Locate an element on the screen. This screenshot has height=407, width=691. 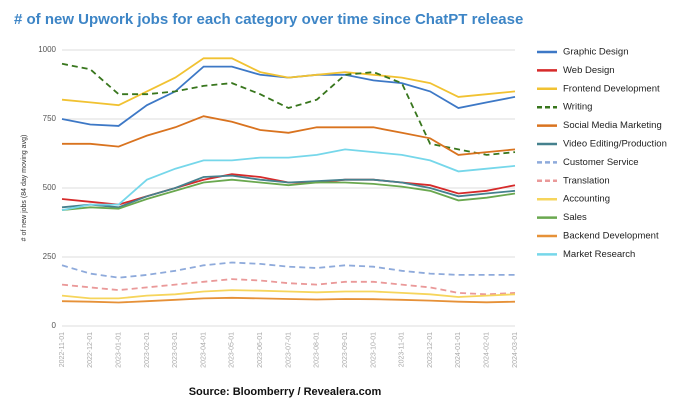
y-axis-label: # of new jobs (84 day moving avg) is located at coordinates (24, 188).